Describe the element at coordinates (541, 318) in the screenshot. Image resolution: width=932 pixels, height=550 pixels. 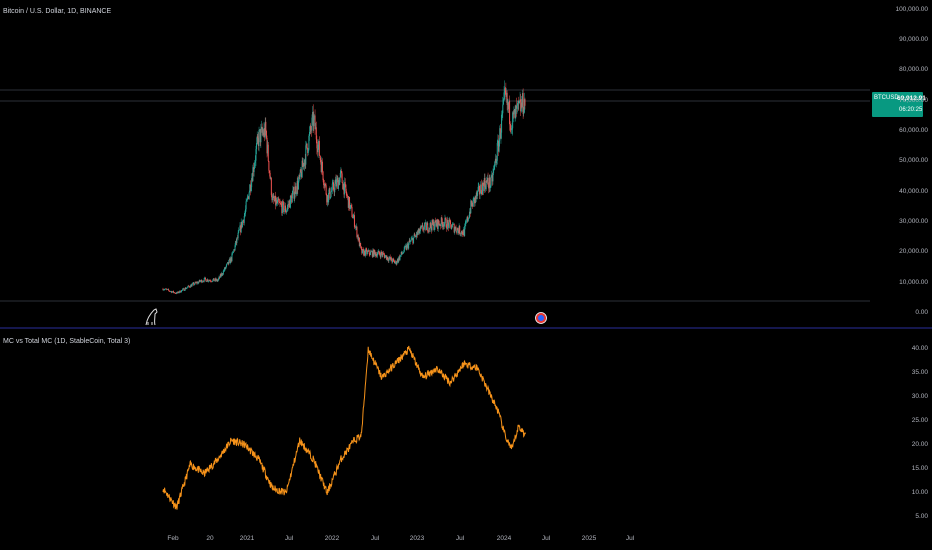
I see `dividend-icon` at that location.